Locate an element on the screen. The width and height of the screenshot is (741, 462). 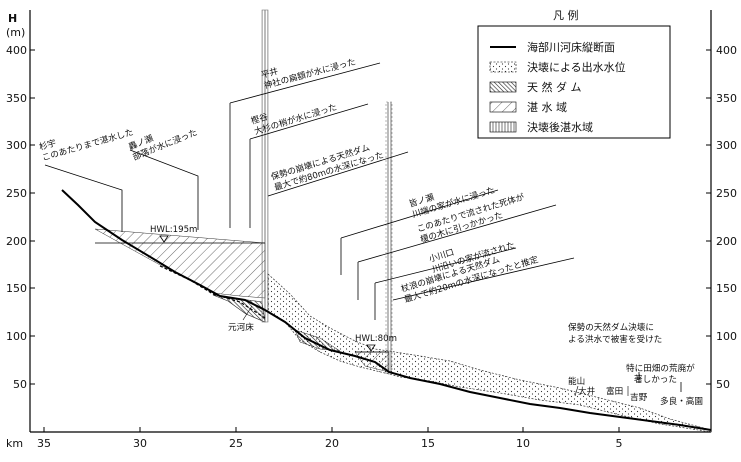
hwl-195-marker: HWL:195m is located at coordinates (180, 234).